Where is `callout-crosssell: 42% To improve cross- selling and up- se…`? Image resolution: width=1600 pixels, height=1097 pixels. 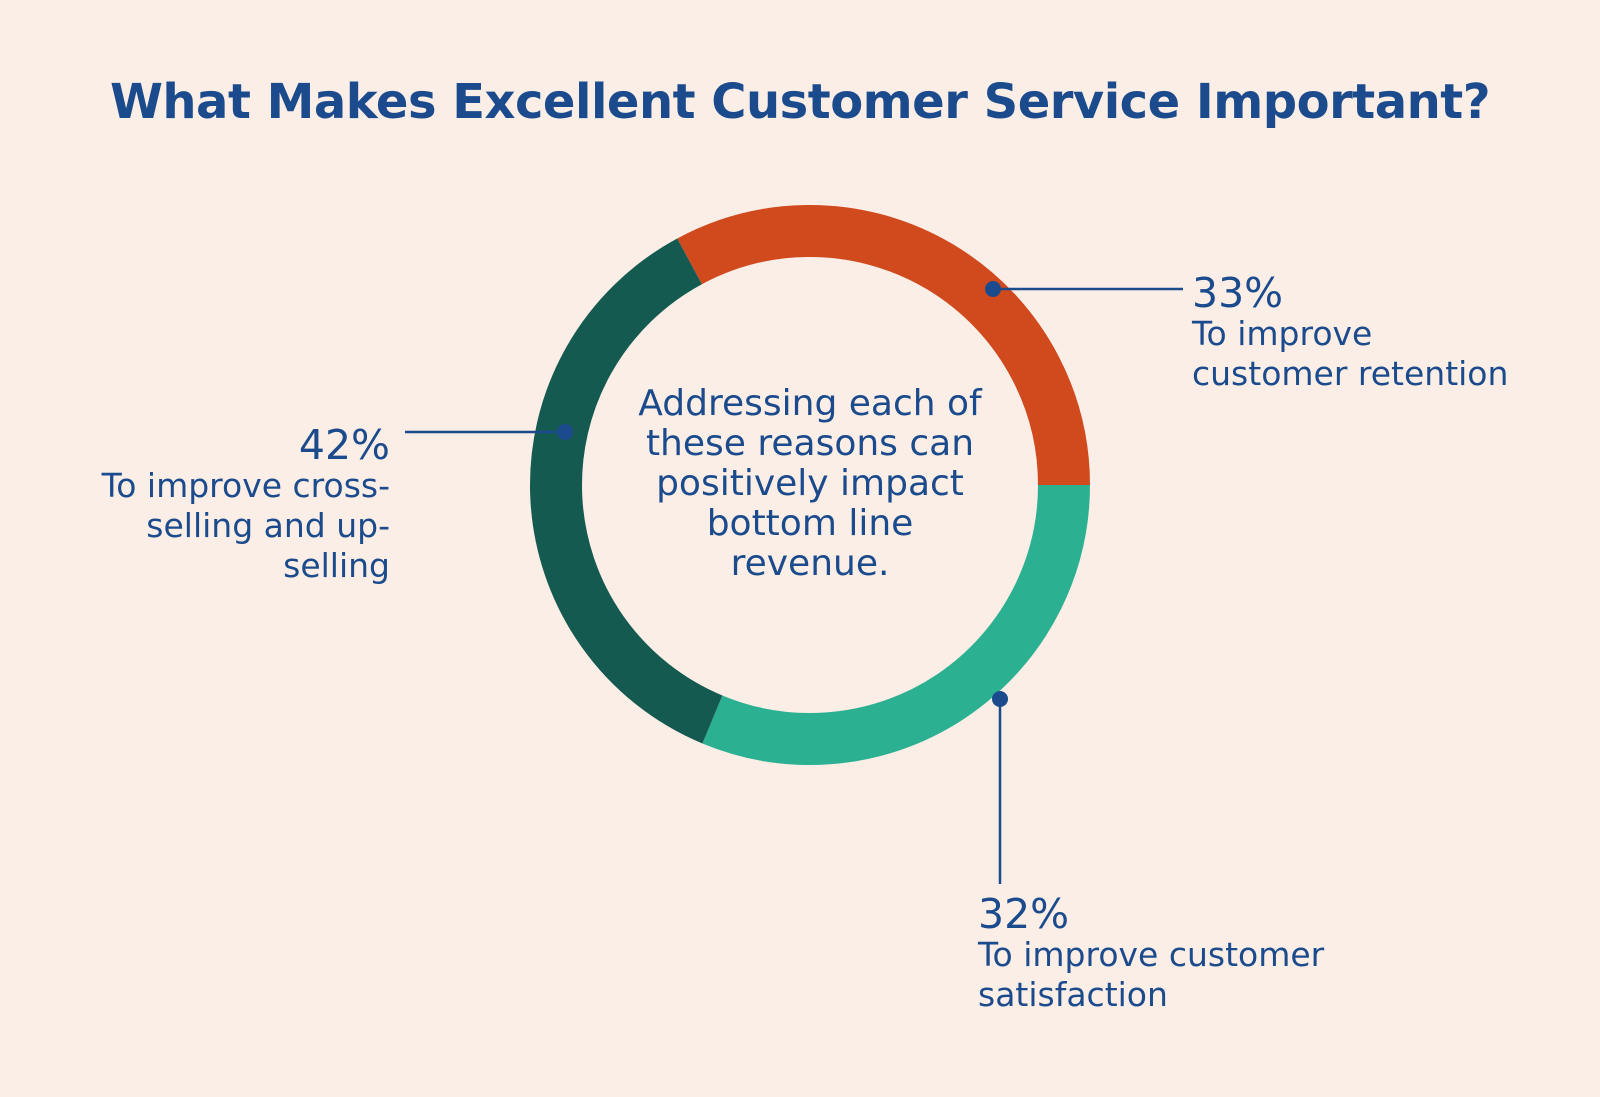
callout-crosssell: 42% To improve cross- selling and up- se… is located at coordinates (195, 505).